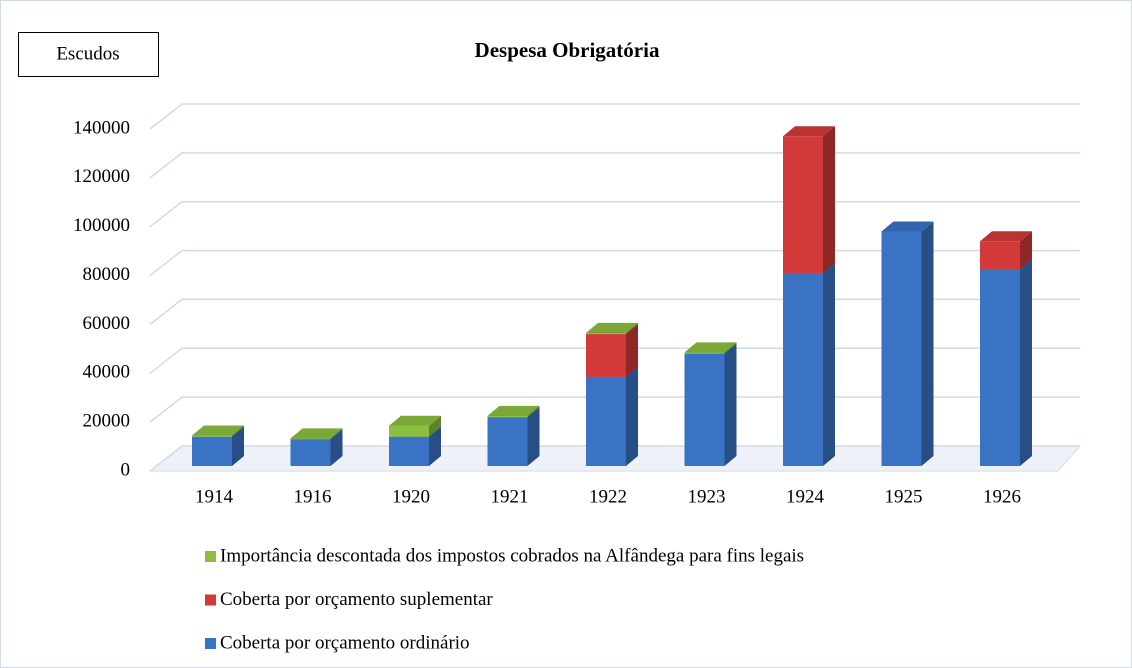 Image resolution: width=1132 pixels, height=668 pixels. What do you see at coordinates (107, 274) in the screenshot?
I see `y-tick-label: 80000` at bounding box center [107, 274].